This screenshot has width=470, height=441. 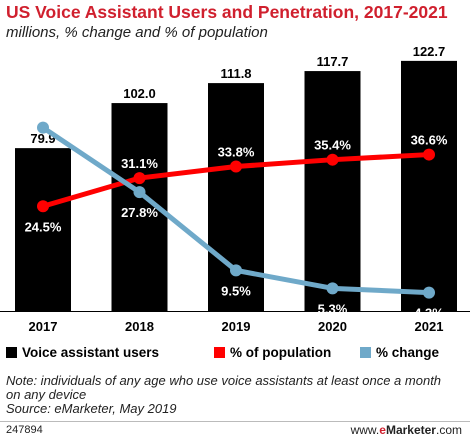 What do you see at coordinates (236, 166) in the screenshot?
I see `population-point-2019` at bounding box center [236, 166].